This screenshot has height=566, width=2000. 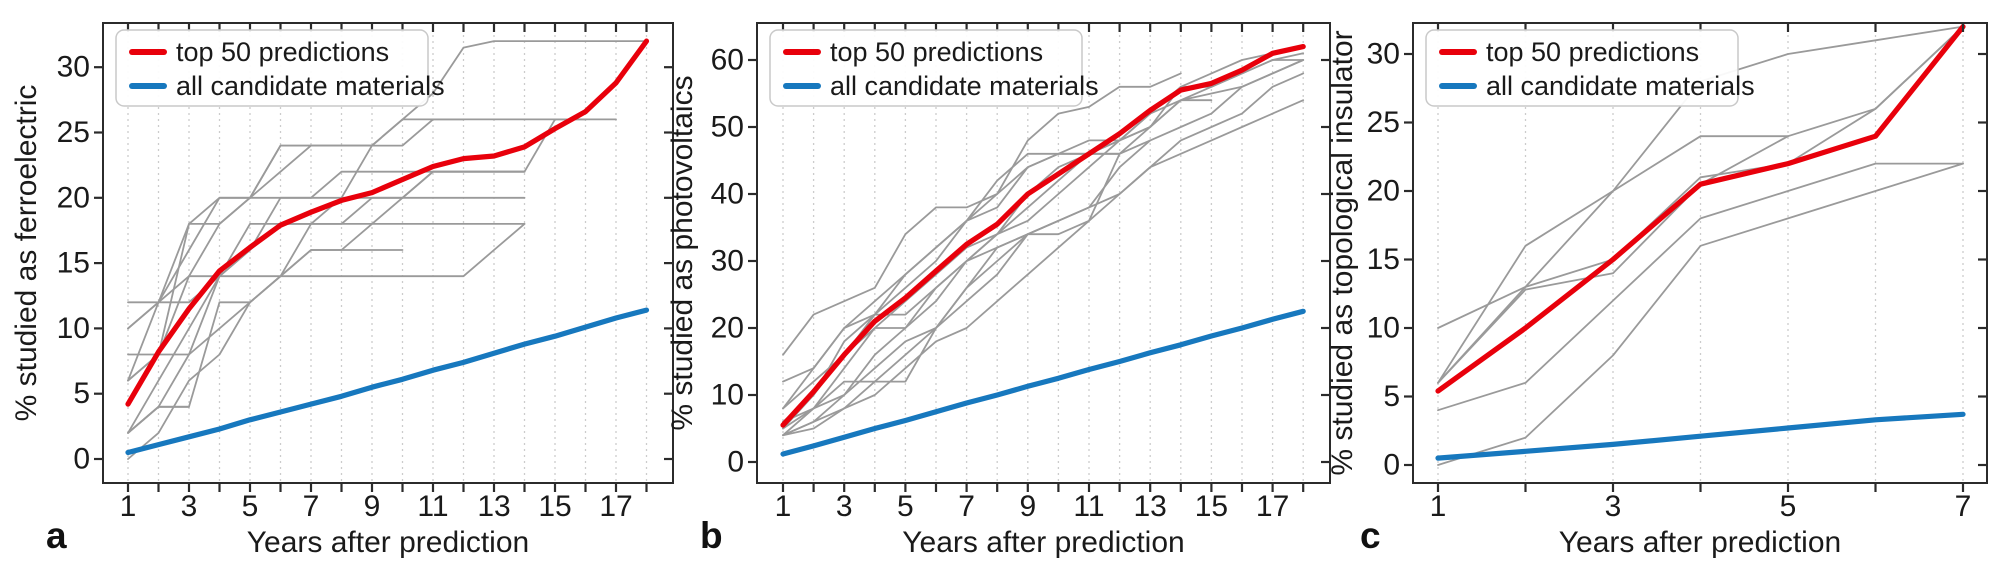 What do you see at coordinates (727, 60) in the screenshot?
I see `y-tick-label: 60` at bounding box center [727, 60].